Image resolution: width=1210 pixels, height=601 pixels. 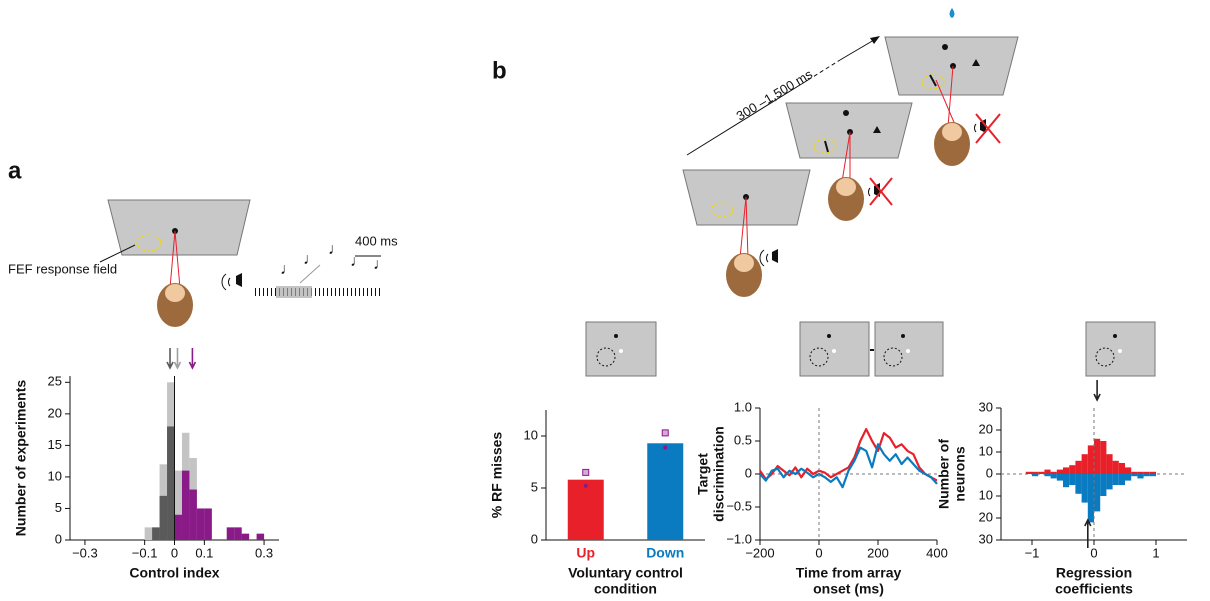 I want to click on x-axis-title: Voluntary control, so click(x=625, y=573).